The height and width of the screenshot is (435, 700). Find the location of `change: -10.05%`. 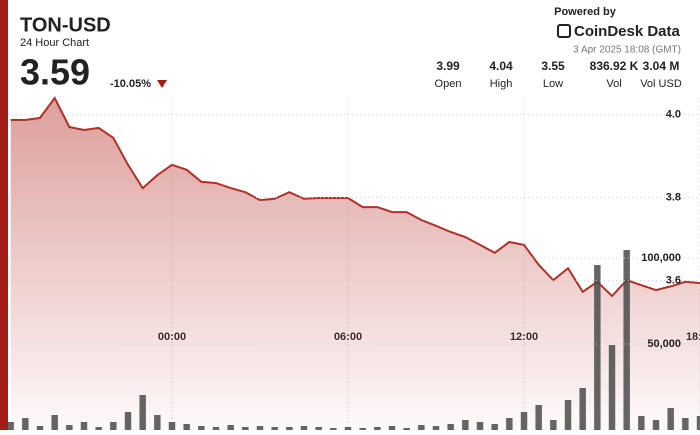

change: -10.05% is located at coordinates (130, 84).